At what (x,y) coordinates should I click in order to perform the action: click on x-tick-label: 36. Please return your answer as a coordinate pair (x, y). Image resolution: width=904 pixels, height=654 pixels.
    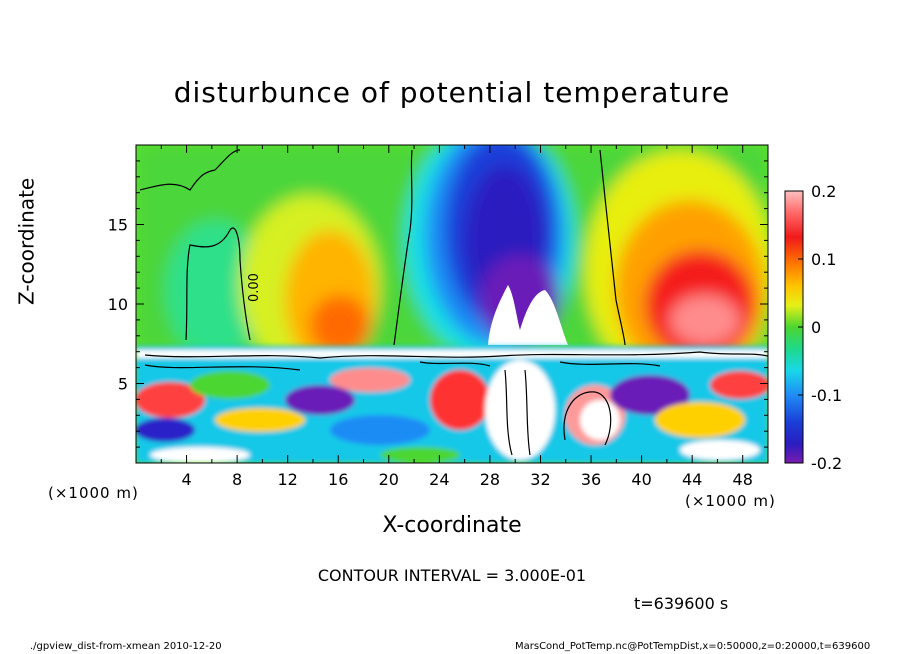
    Looking at the image, I should click on (591, 479).